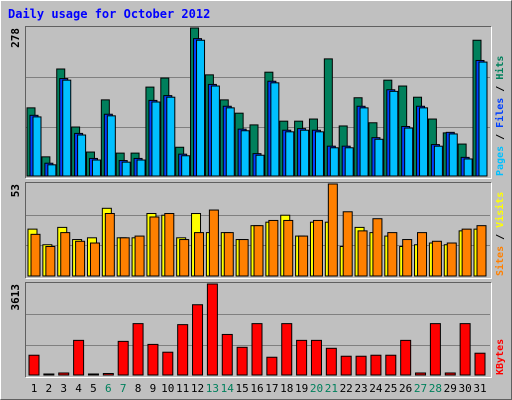  Describe the element at coordinates (256, 388) in the screenshot. I see `x-tick-label: 16` at that location.